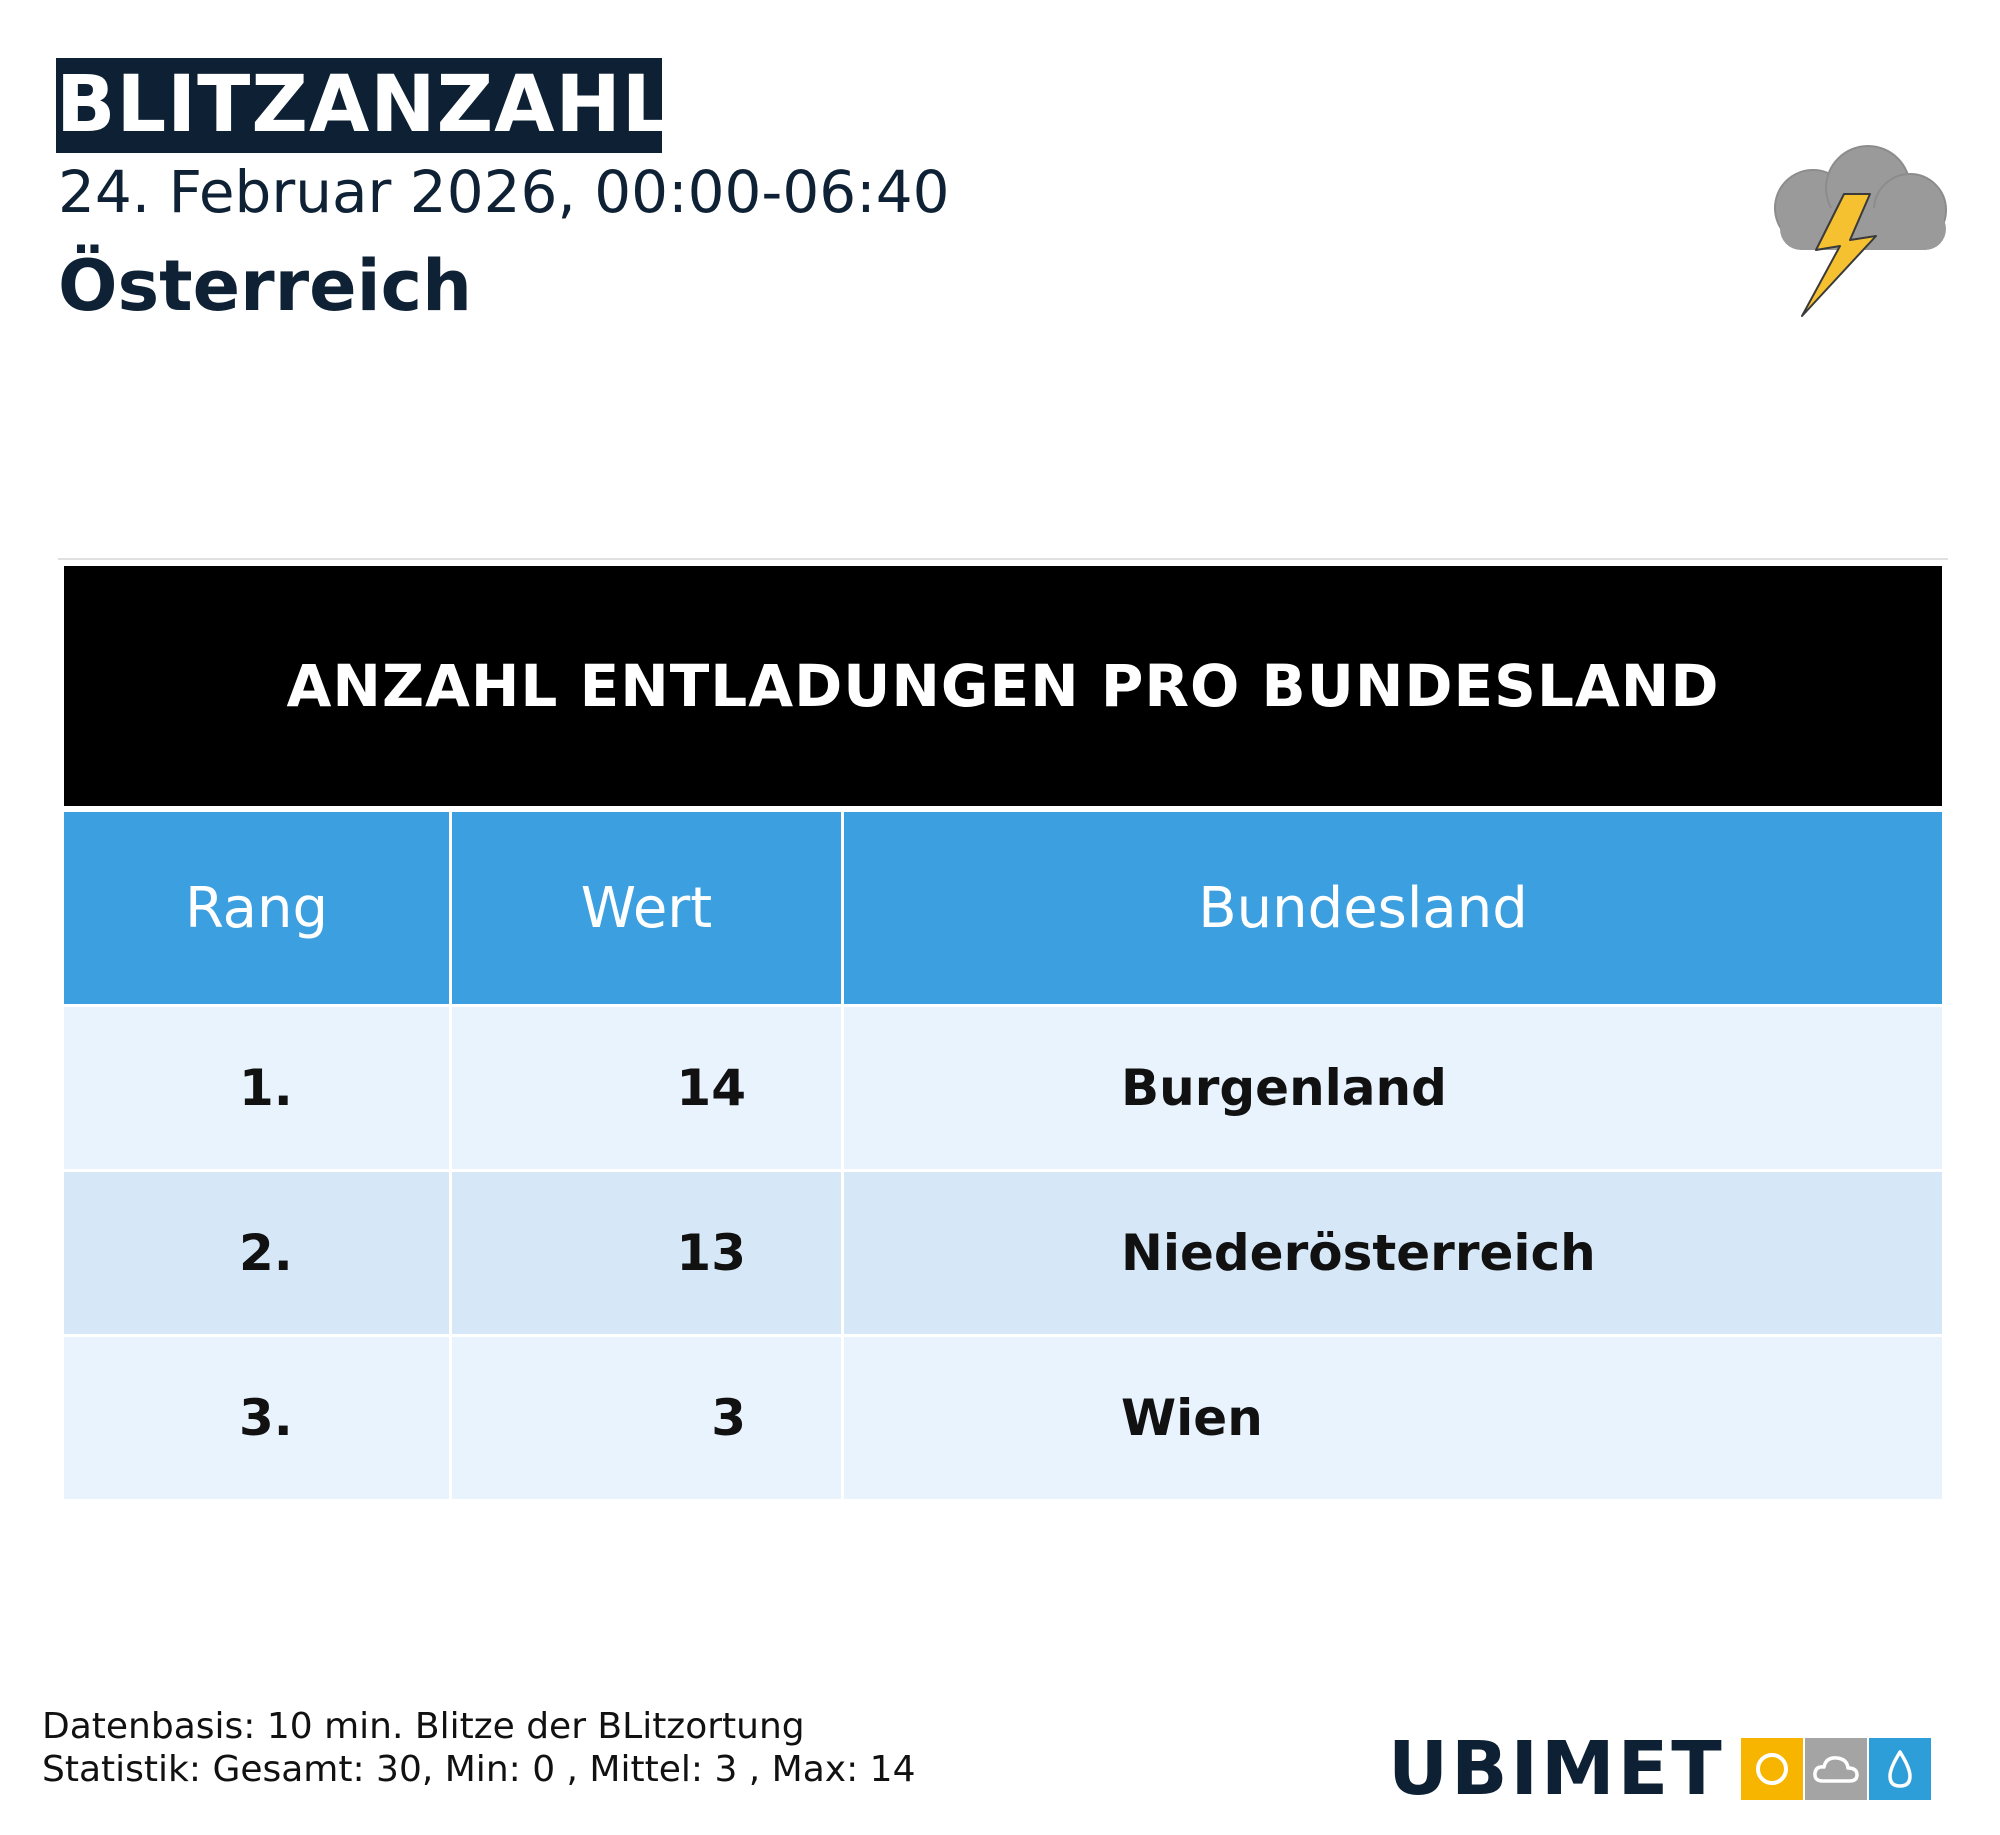 This screenshot has height=1835, width=2000. Describe the element at coordinates (504, 192) in the screenshot. I see `date-range: 24. Februar 2026, 00:00-06:40` at that location.